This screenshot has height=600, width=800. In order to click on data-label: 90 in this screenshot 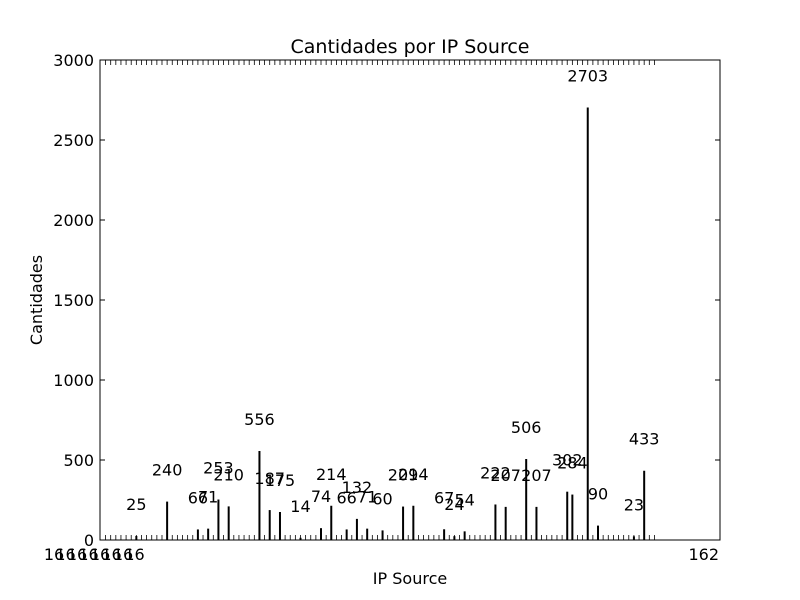, I will do `click(598, 494)`.